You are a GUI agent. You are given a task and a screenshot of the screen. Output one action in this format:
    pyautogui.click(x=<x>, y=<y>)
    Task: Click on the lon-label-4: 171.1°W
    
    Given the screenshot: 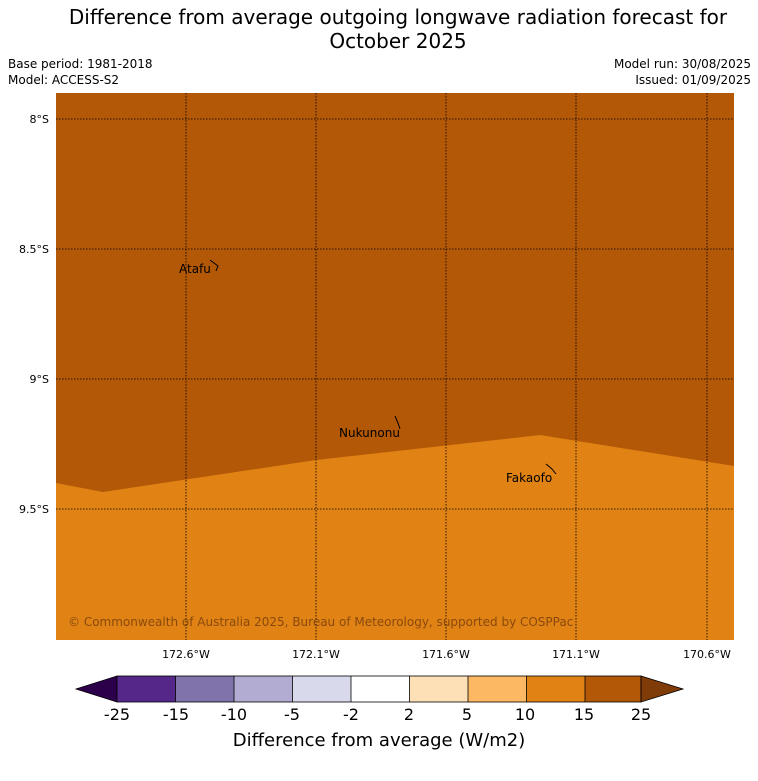 What is the action you would take?
    pyautogui.click(x=576, y=654)
    